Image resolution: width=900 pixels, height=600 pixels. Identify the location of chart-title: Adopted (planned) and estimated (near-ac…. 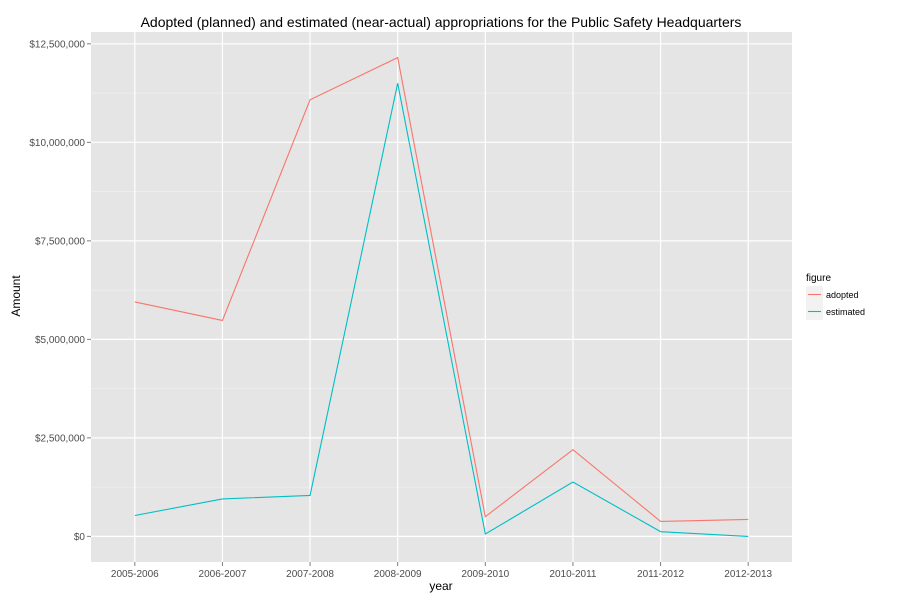
(441, 22).